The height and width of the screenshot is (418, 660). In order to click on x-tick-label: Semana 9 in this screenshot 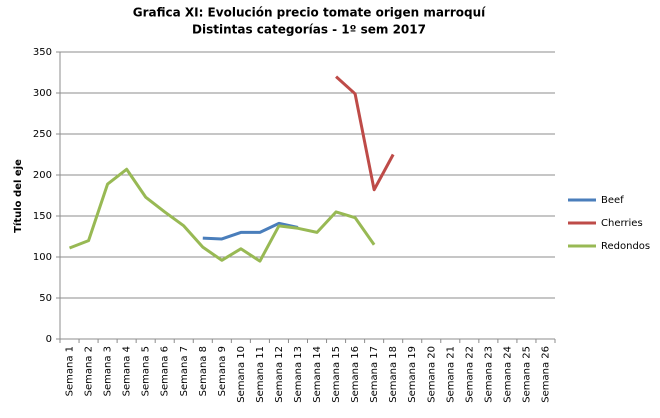, I will do `click(222, 371)`.